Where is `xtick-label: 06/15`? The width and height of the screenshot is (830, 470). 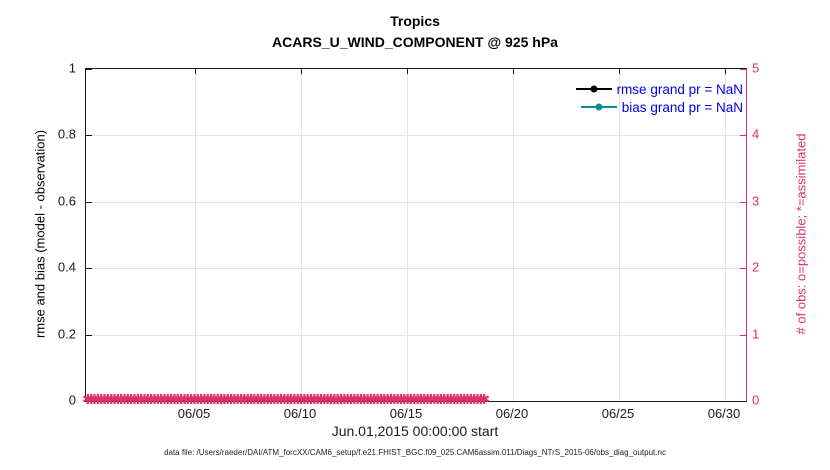
xtick-label: 06/15 is located at coordinates (406, 413).